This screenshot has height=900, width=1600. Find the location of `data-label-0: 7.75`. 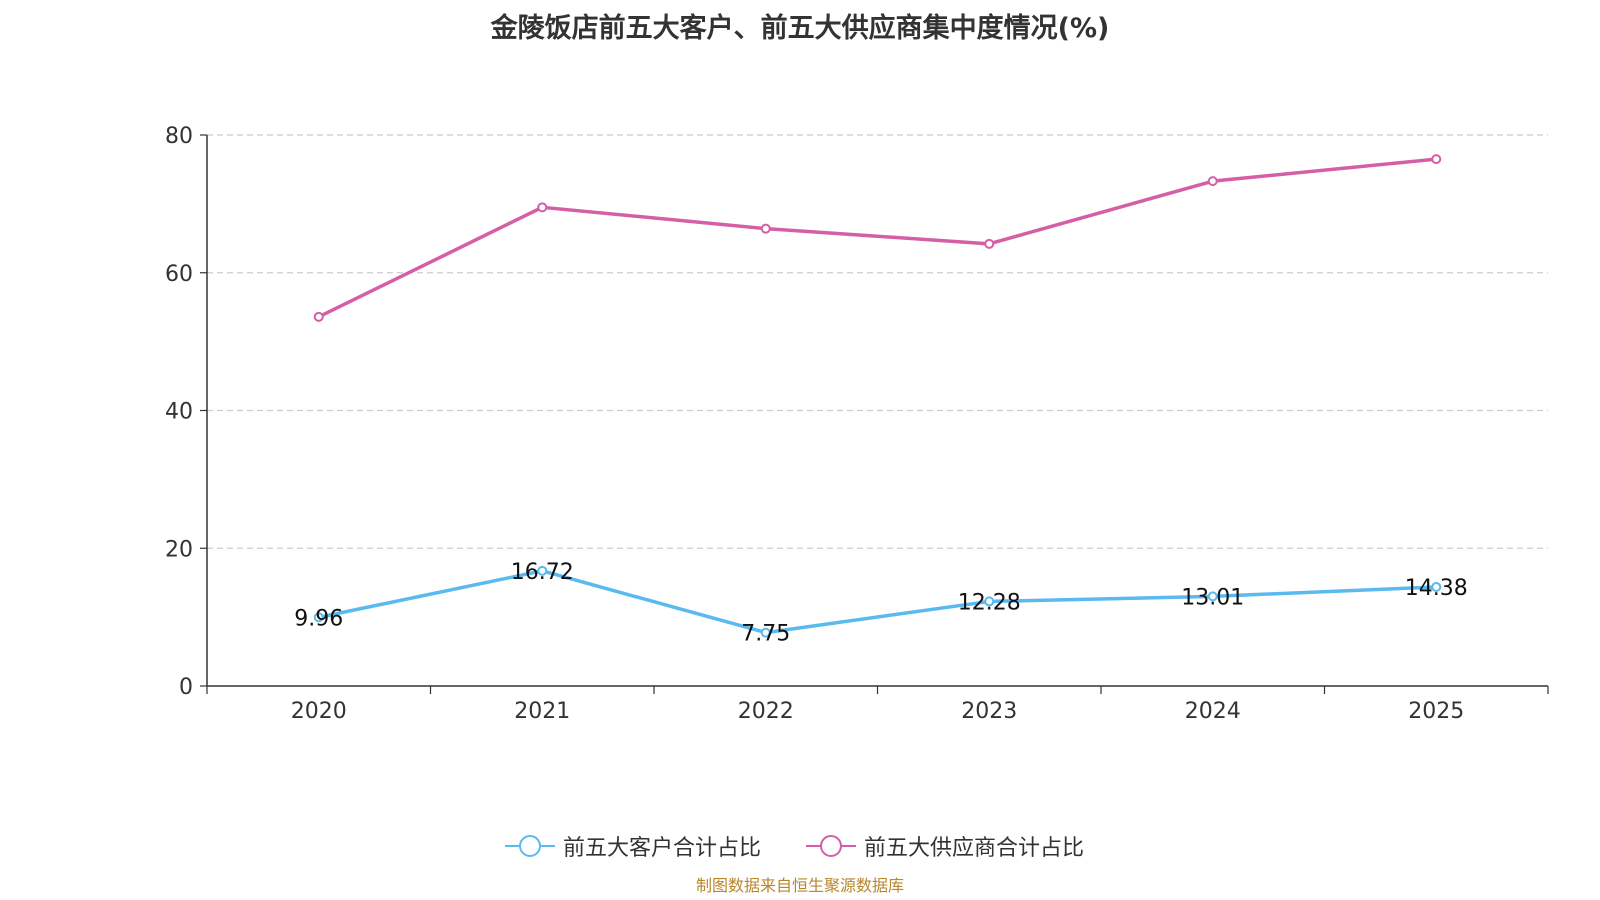

data-label-0: 7.75 is located at coordinates (765, 634).